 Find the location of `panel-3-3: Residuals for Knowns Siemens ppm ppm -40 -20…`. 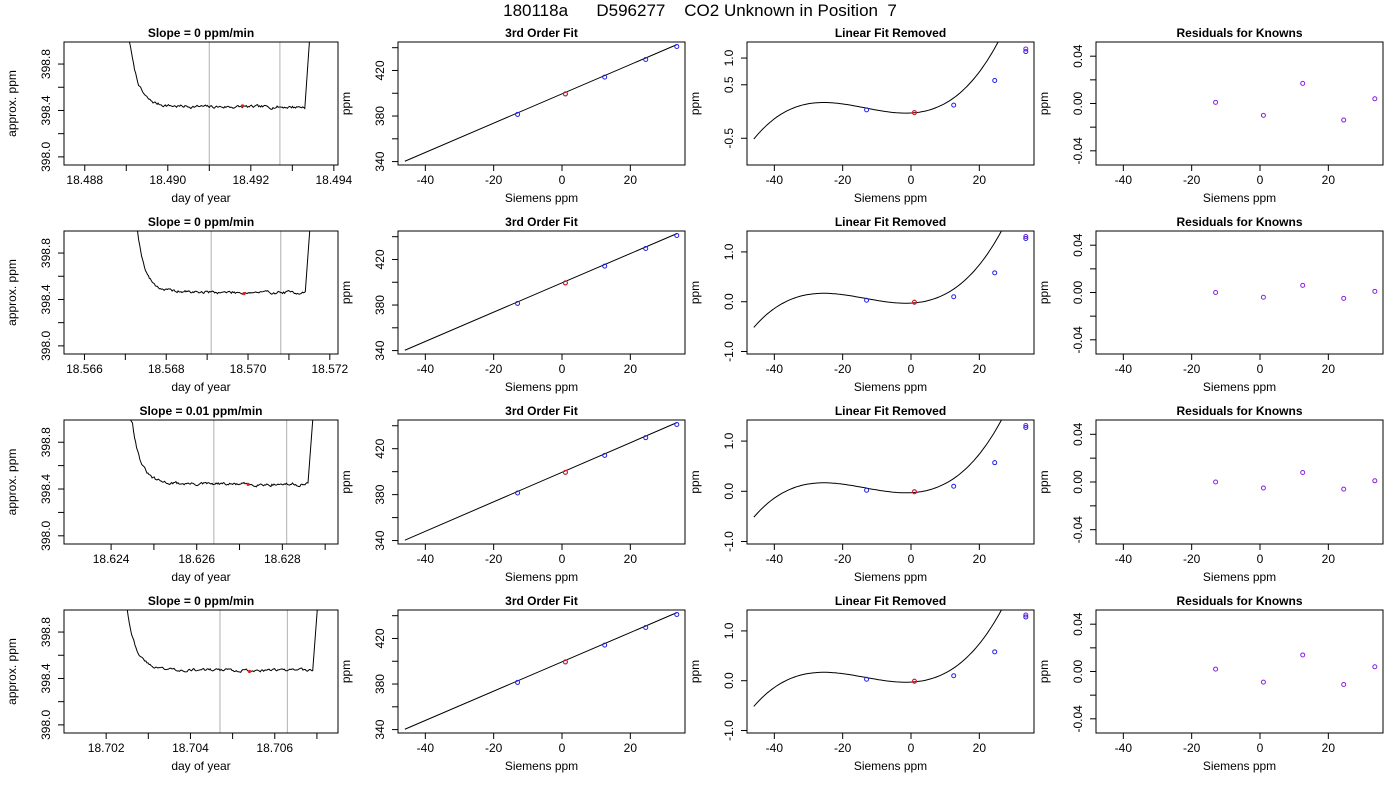

panel-3-3: Residuals for Knowns Siemens ppm ppm -40 -20… is located at coordinates (1210, 683).